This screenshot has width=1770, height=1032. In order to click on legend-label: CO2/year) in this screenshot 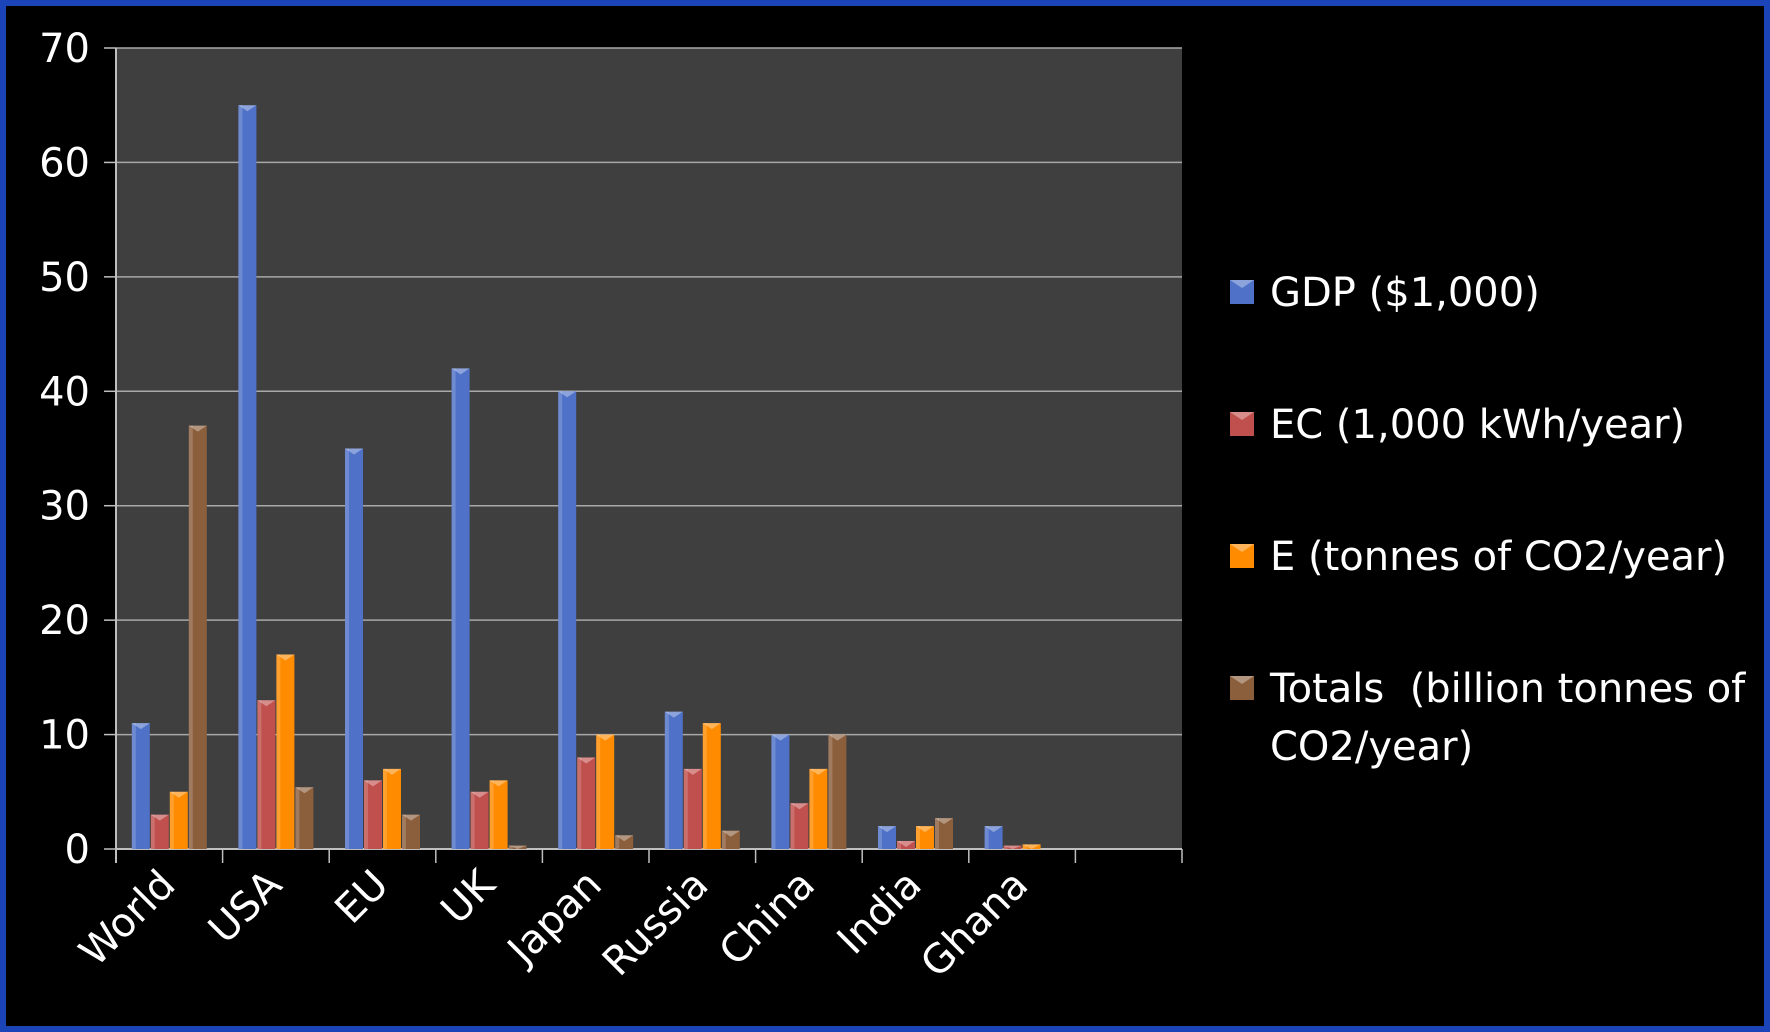, I will do `click(1371, 747)`.